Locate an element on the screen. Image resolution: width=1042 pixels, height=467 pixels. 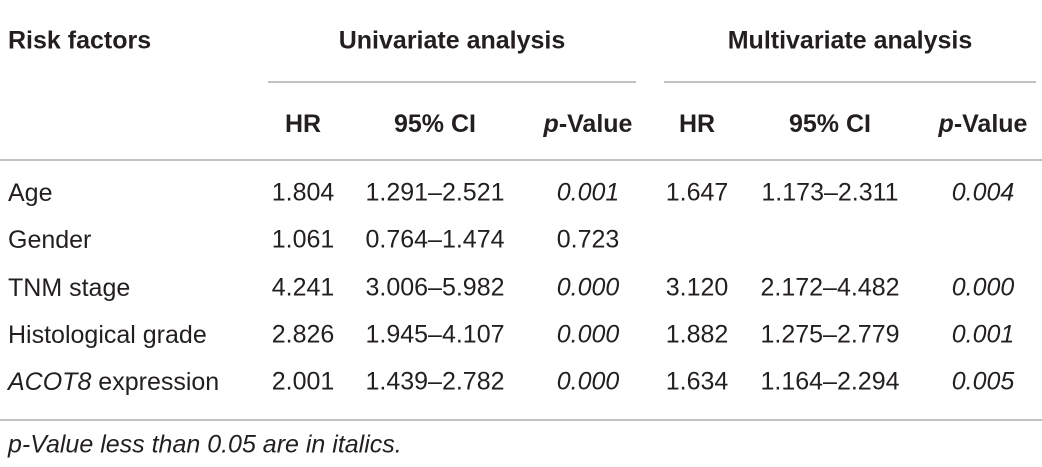
text-run: Gender is located at coordinates (49, 240).